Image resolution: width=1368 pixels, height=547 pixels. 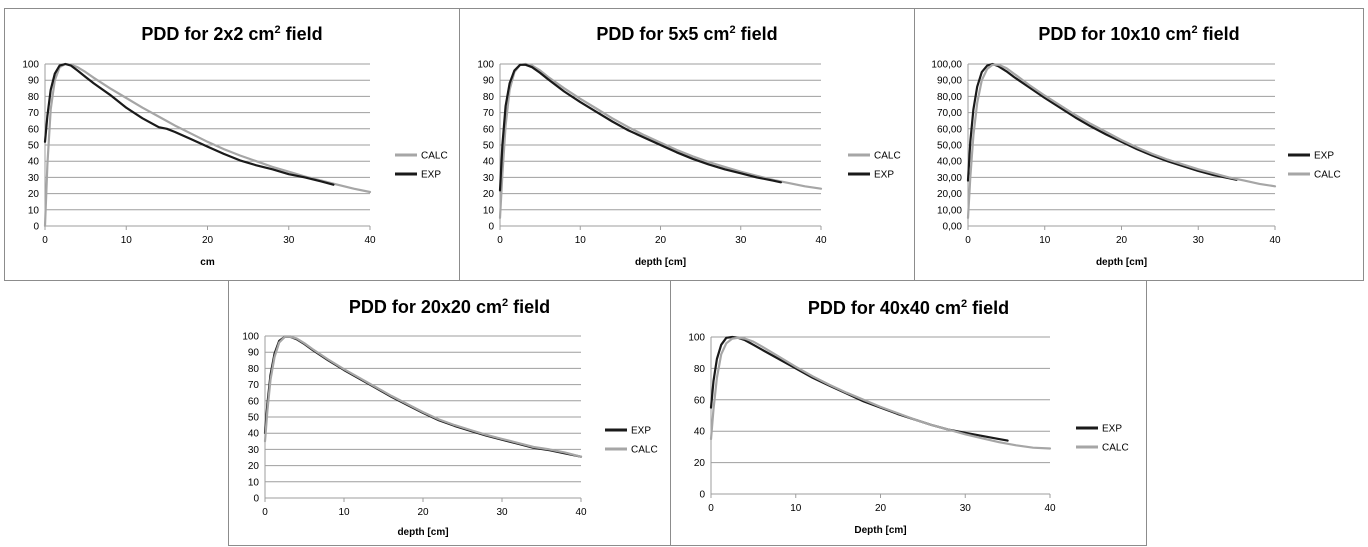 What do you see at coordinates (949, 97) in the screenshot?
I see `y-tick-label: 80,00` at bounding box center [949, 97].